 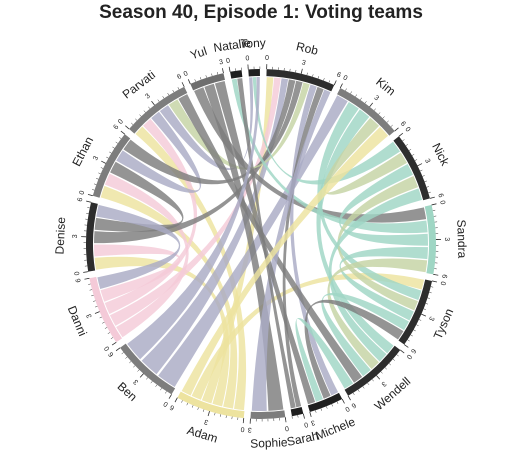 I want to click on tick-label-rob: 0, so click(x=267, y=58).